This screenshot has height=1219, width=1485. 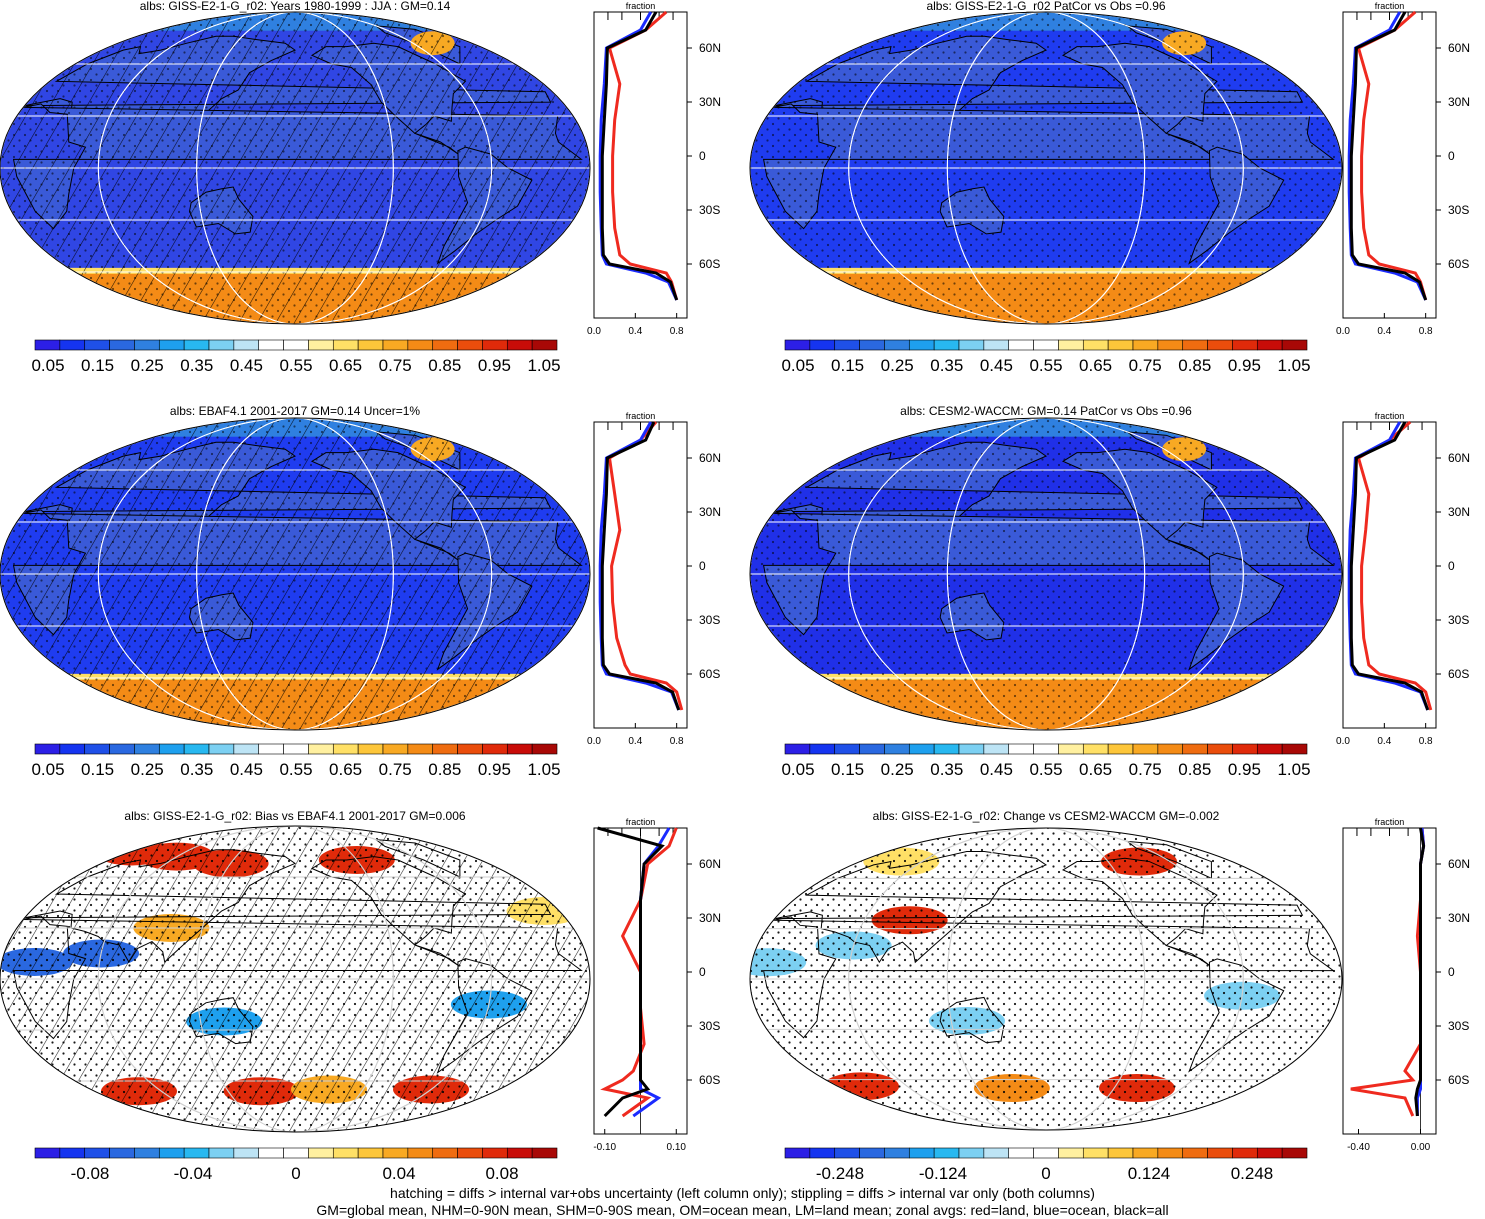 What do you see at coordinates (1421, 1147) in the screenshot?
I see `zonal-x-tick-label: 0.00` at bounding box center [1421, 1147].